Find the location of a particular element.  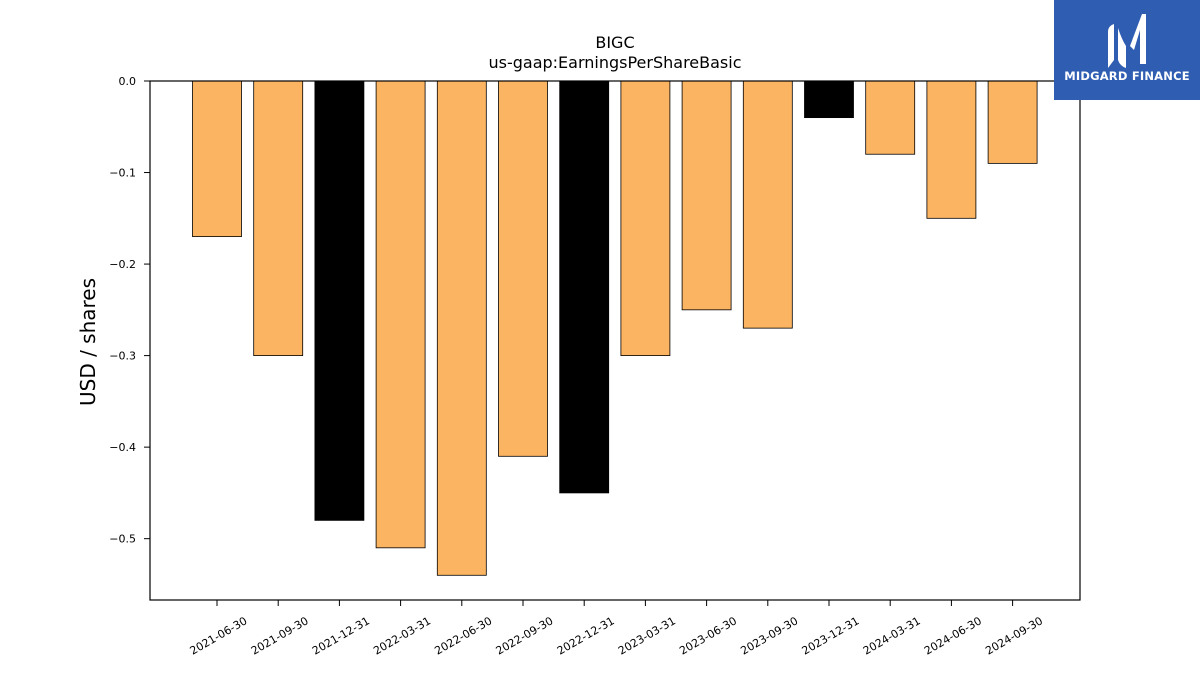

y-ticks-group: 0.0 −0.1 −0.2 −0.3 −0.4 −0.5 is located at coordinates (129, 310).